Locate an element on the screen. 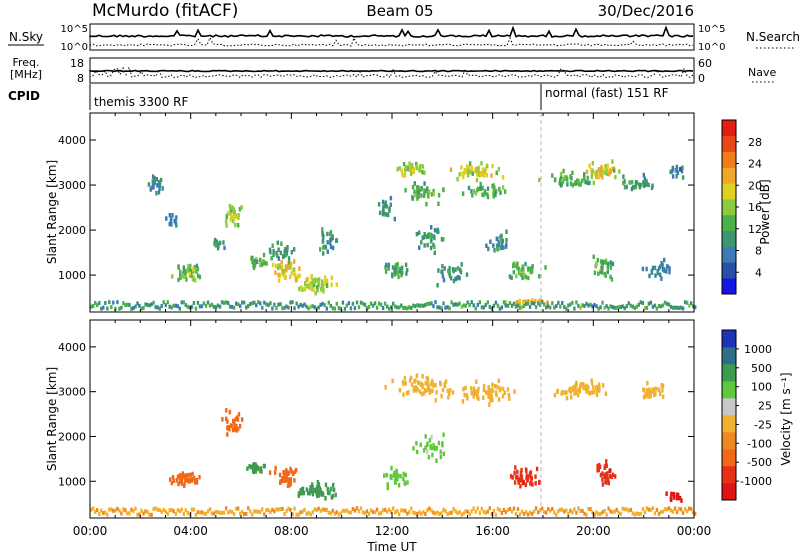 The height and width of the screenshot is (554, 800). colorbar-tick-label: -1000 is located at coordinates (756, 481).